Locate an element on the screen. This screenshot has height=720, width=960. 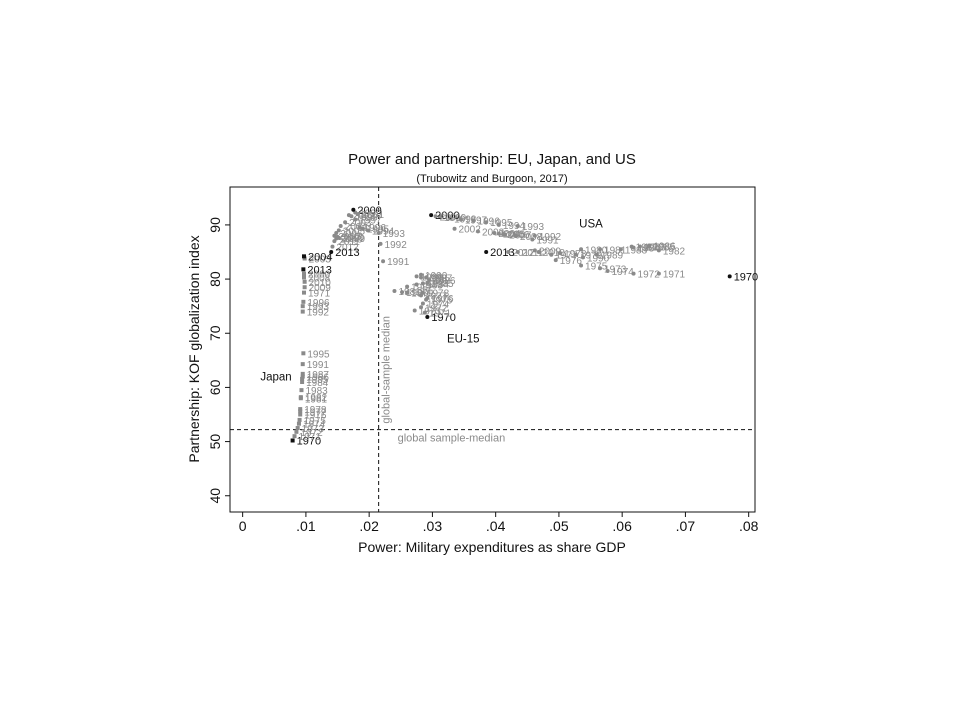
data-point-label: 1972 is located at coordinates (436, 308).